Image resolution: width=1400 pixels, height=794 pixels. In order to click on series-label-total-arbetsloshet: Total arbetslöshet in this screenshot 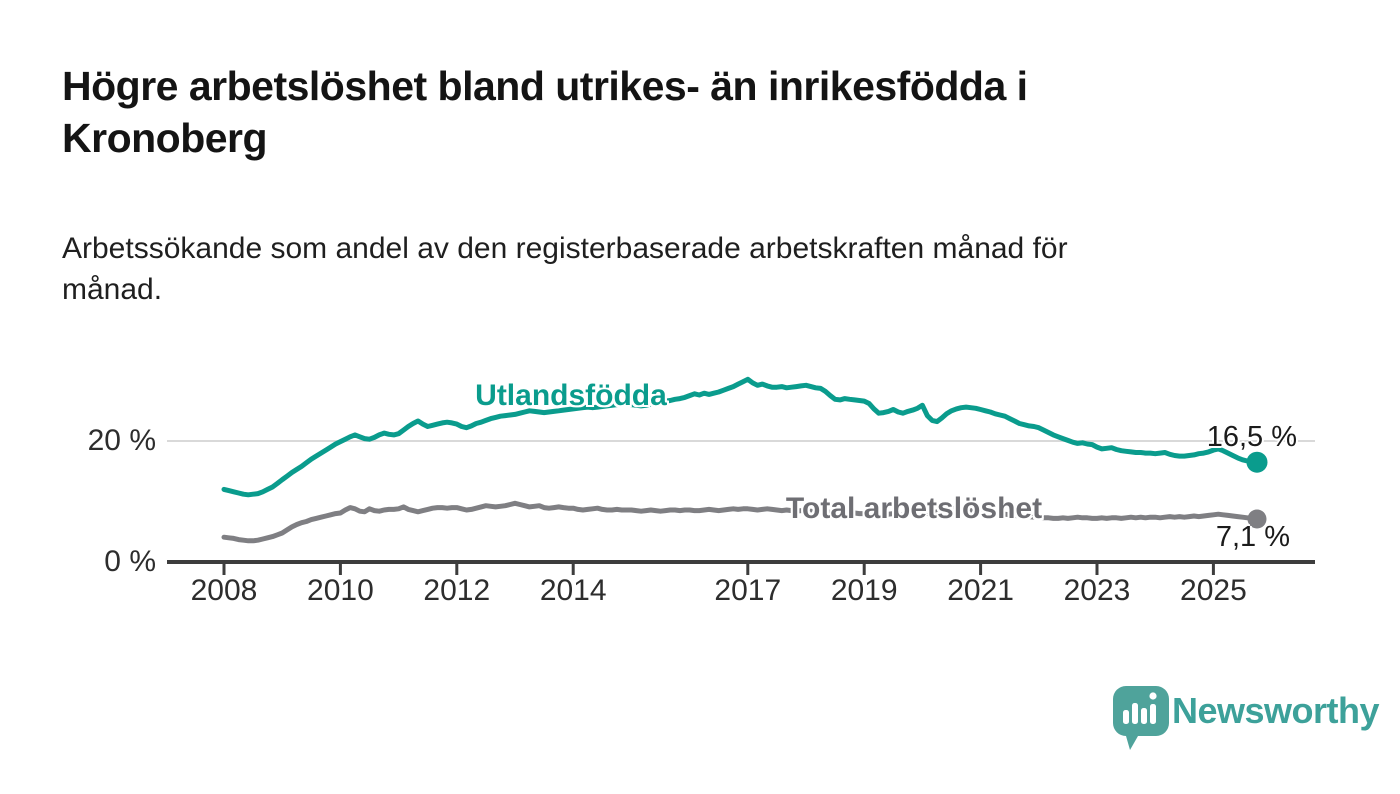, I will do `click(914, 508)`.